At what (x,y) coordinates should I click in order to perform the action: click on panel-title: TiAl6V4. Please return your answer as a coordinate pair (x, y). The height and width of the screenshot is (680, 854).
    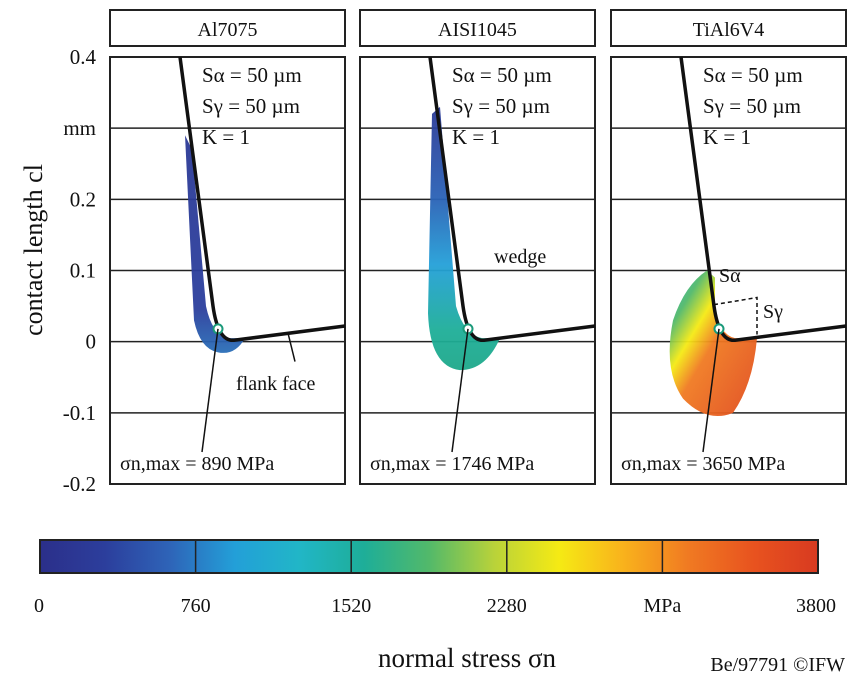
    Looking at the image, I should click on (729, 30).